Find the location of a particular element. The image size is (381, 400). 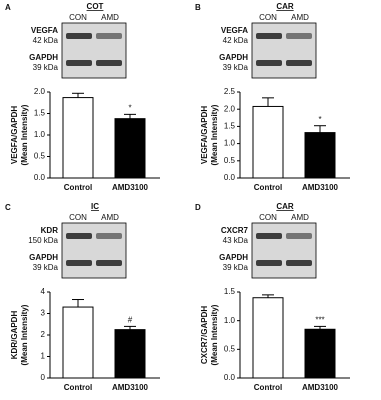

y-tick-label: 2 is located at coordinates (43, 334).